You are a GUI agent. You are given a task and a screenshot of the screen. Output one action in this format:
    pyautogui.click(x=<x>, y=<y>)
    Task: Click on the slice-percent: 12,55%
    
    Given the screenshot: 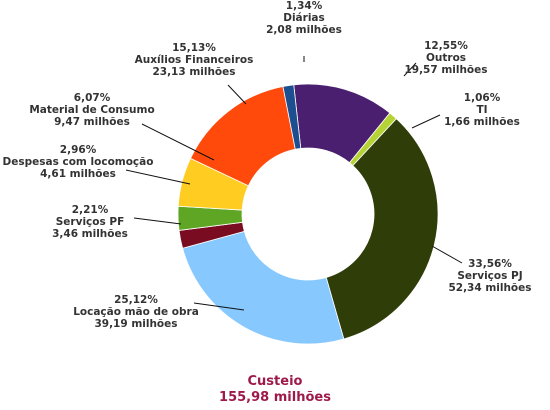 What is the action you would take?
    pyautogui.click(x=446, y=46)
    